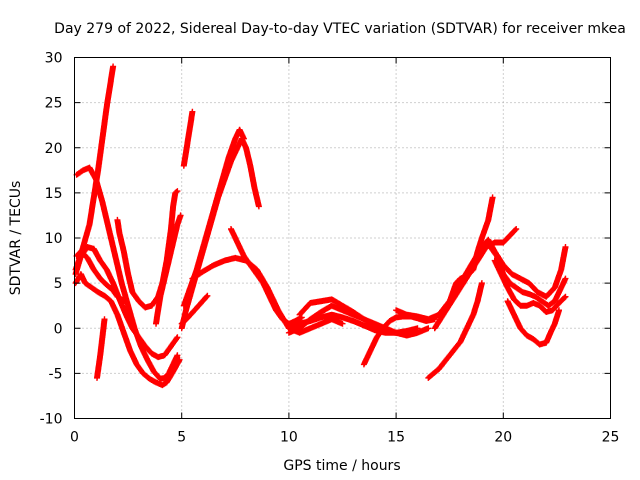 The image size is (640, 480). Describe the element at coordinates (54, 104) in the screenshot. I see `y-tick-label: 25` at that location.